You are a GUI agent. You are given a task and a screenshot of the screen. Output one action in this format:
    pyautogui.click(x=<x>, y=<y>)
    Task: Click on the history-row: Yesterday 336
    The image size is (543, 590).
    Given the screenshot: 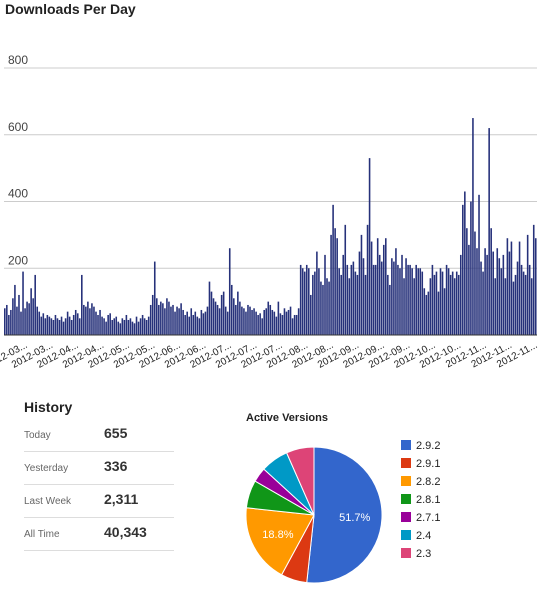 What is the action you would take?
    pyautogui.click(x=99, y=468)
    